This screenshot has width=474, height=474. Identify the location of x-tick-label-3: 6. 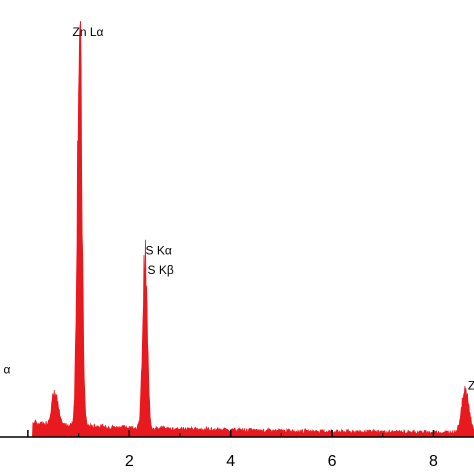
(332, 461).